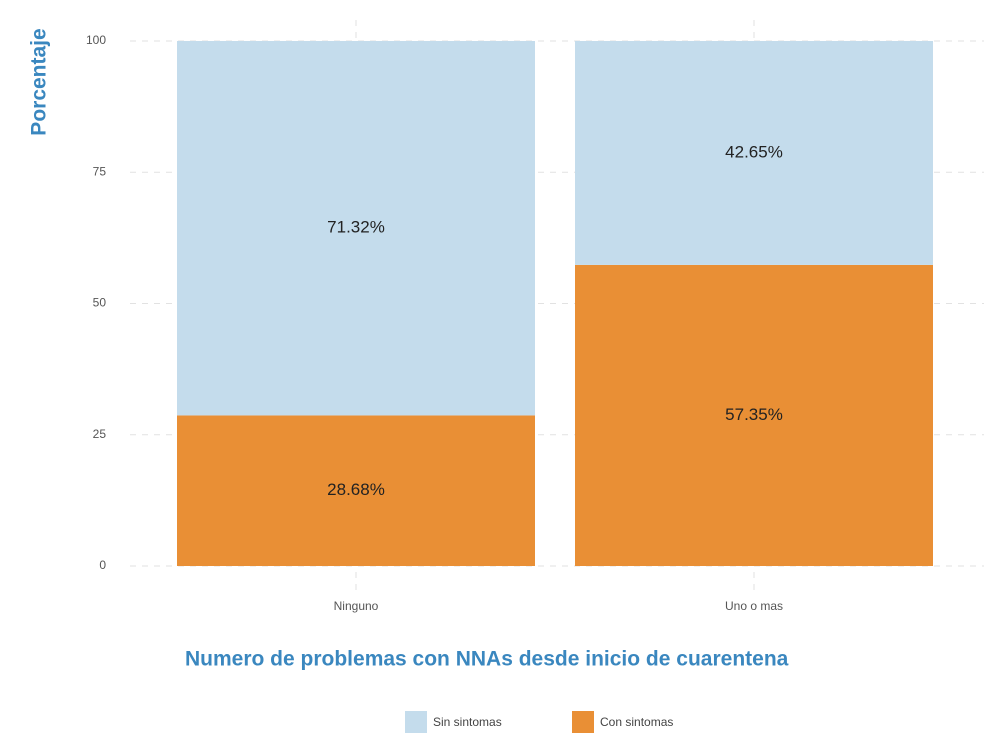  Describe the element at coordinates (102, 565) in the screenshot. I see `y-tick-label: 0` at that location.